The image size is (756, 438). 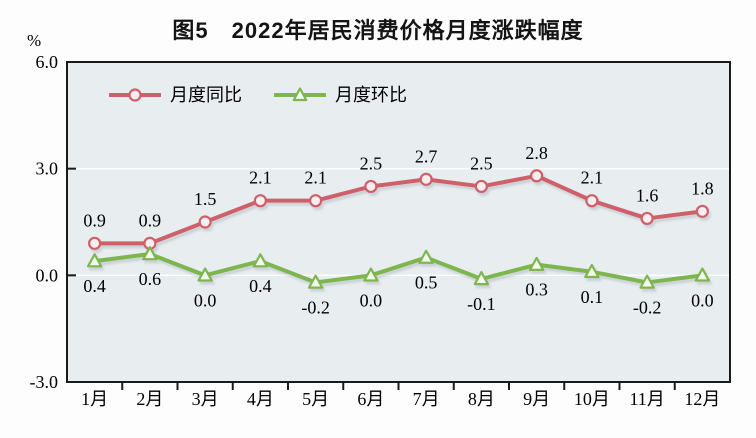 What do you see at coordinates (702, 399) in the screenshot?
I see `x-category-label: 12月` at bounding box center [702, 399].